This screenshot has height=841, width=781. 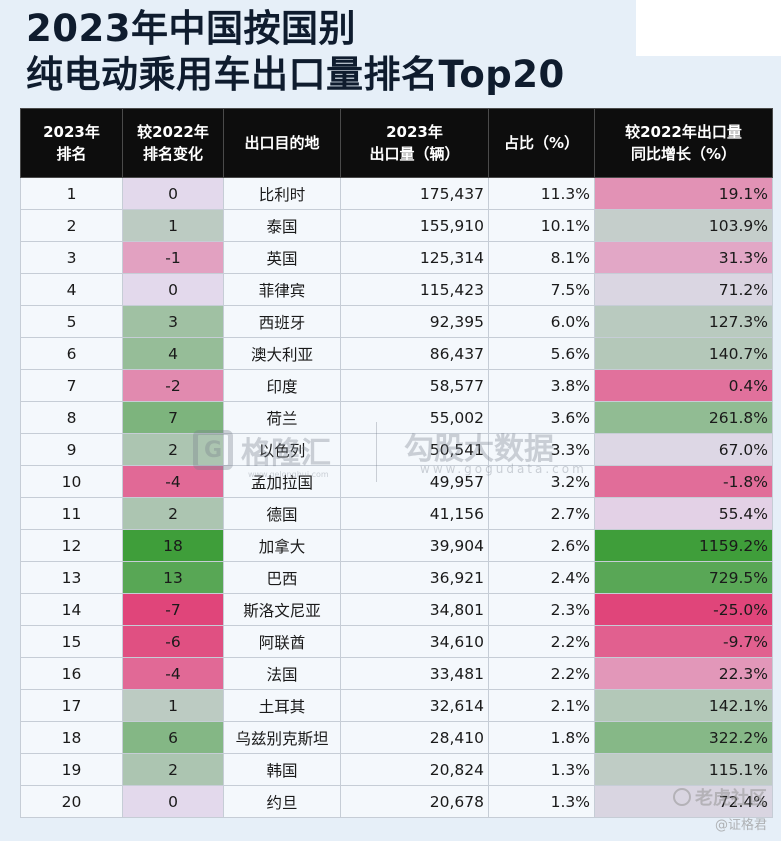 I want to click on volume-cell: 49,957, so click(x=414, y=481).